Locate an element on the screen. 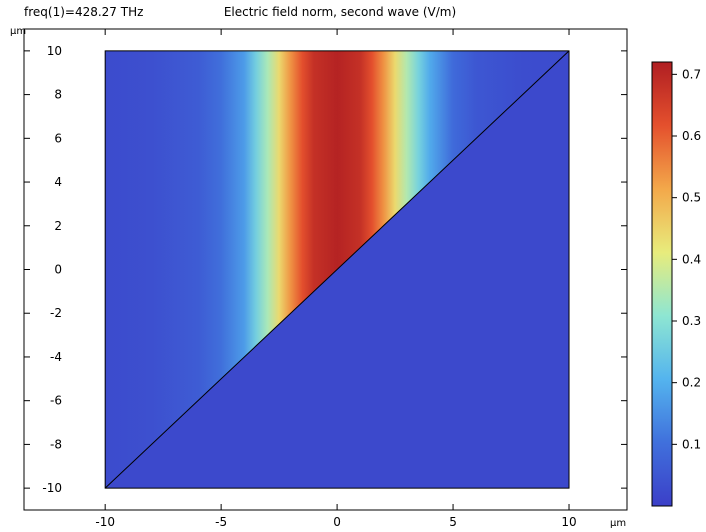 The width and height of the screenshot is (706, 532). y-tick-label: 6 is located at coordinates (58, 138).